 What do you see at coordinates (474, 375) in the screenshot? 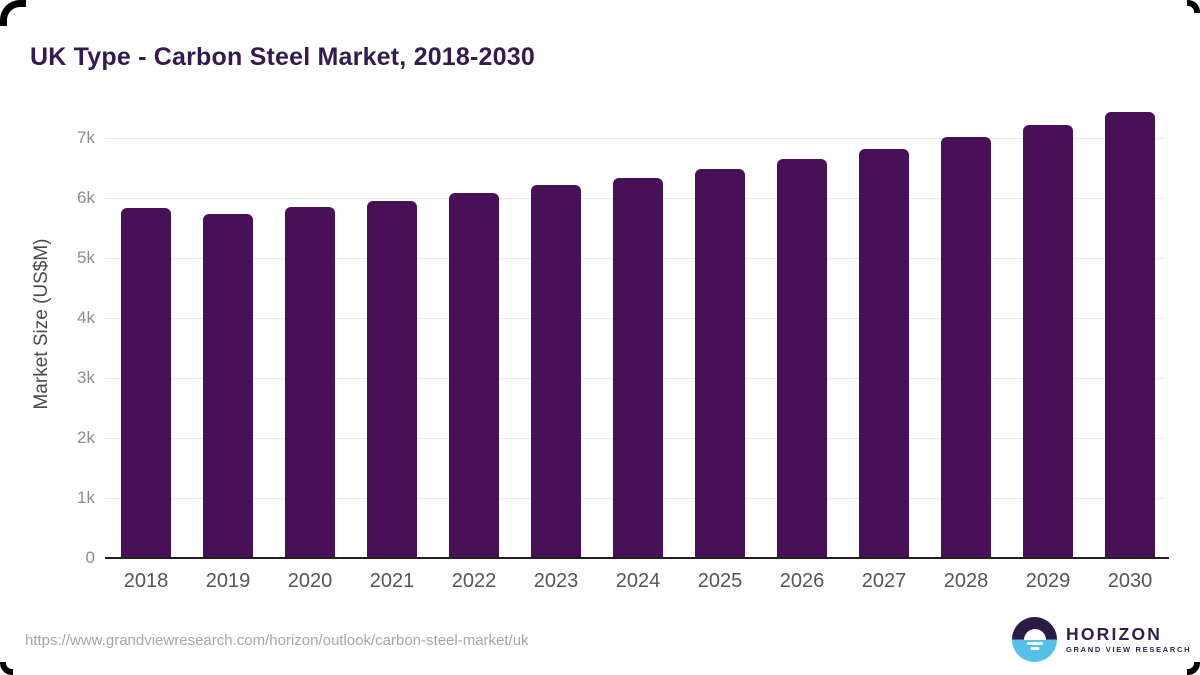
I see `bar-2022` at bounding box center [474, 375].